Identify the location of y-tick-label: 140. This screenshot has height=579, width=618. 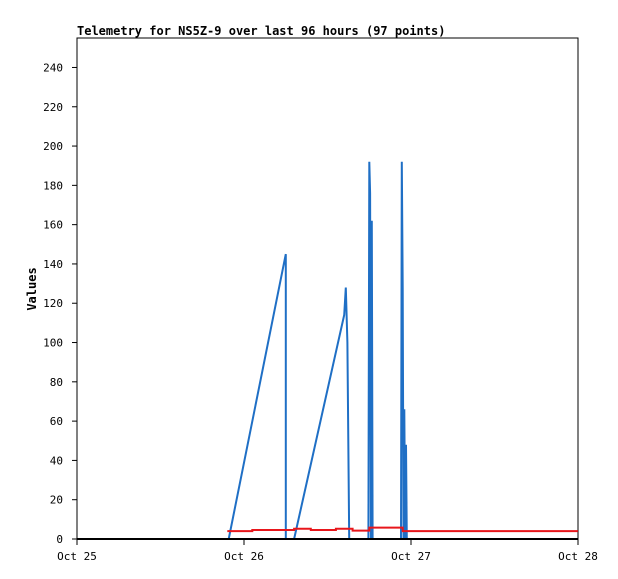
(53, 264).